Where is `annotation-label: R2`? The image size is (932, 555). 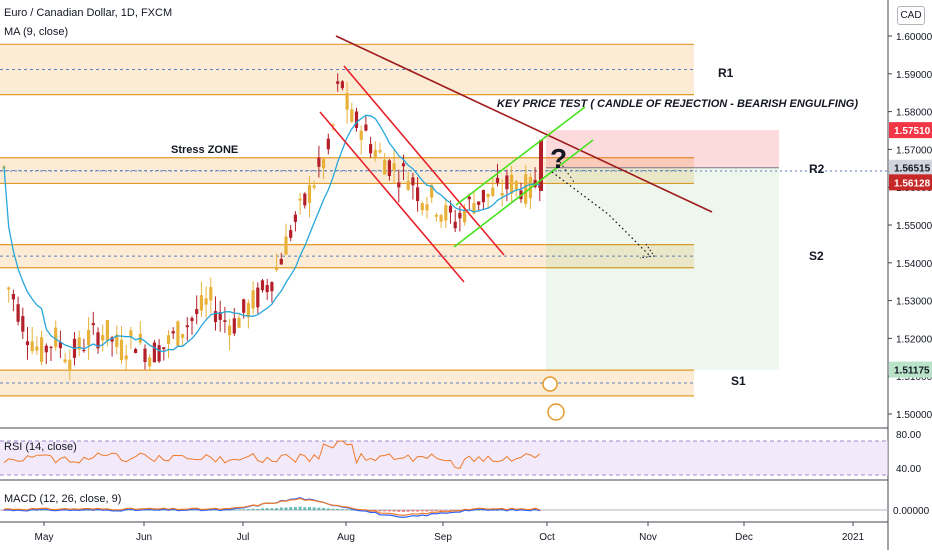 annotation-label: R2 is located at coordinates (817, 169).